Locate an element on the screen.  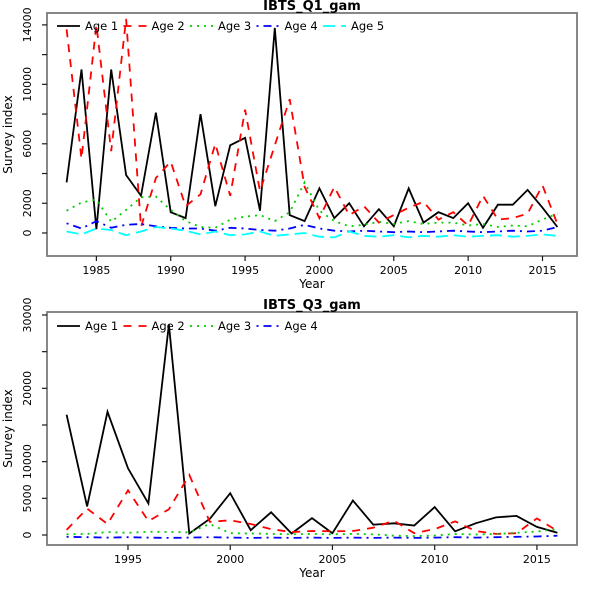
legend: Age 1 Age 2 Age 3 Age 4 Age 5 is located at coordinates (220, 26).